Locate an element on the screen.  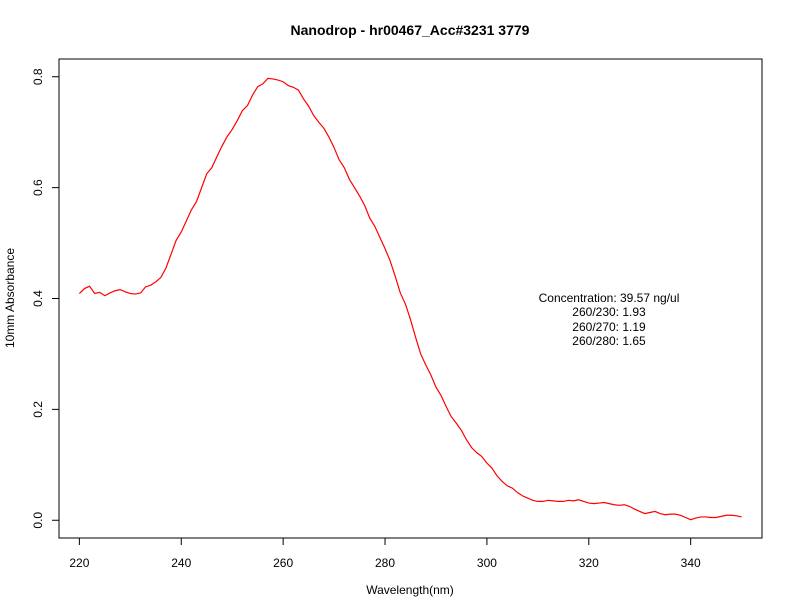
x-axis: 220 240 260 280 300 320 340 is located at coordinates (385, 553).